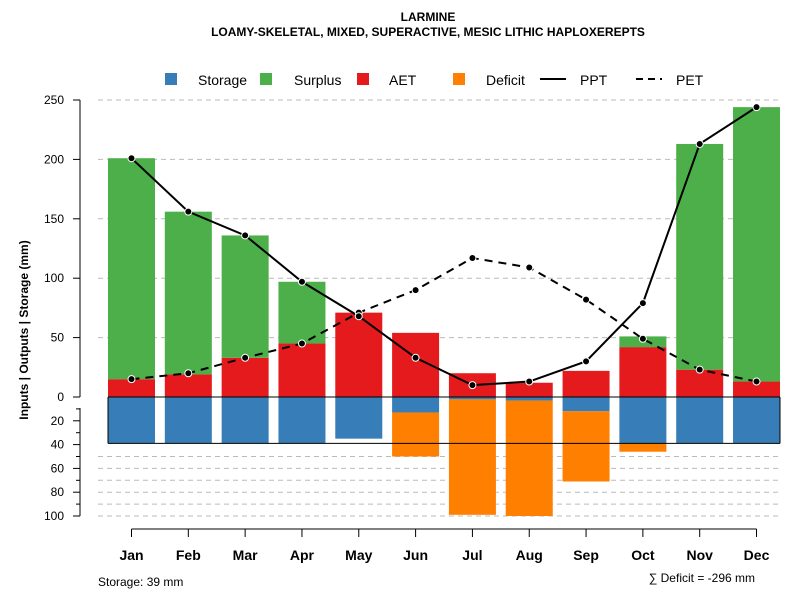 This screenshot has width=800, height=600. What do you see at coordinates (266, 79) in the screenshot?
I see `legend-surplus-swatch` at bounding box center [266, 79].